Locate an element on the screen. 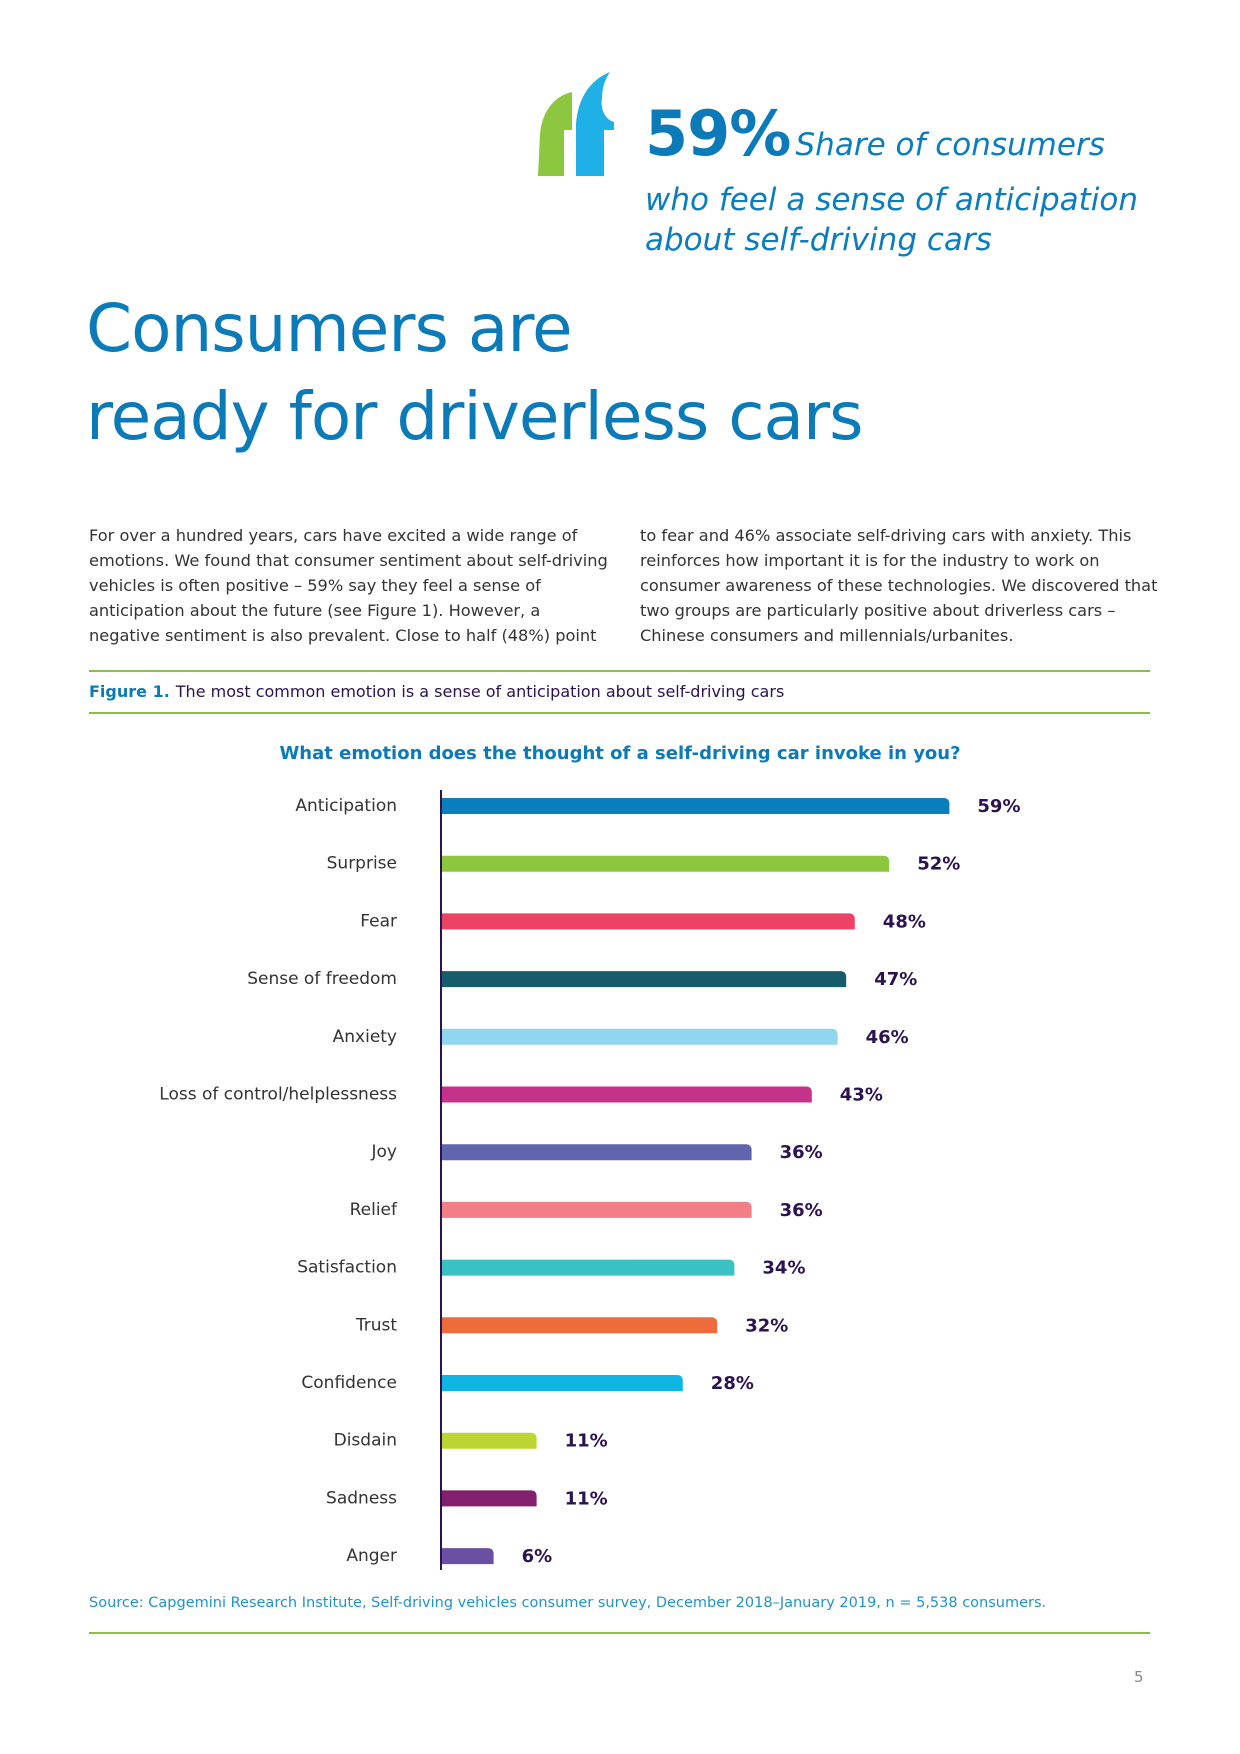  bar-disdain is located at coordinates (489, 1440).